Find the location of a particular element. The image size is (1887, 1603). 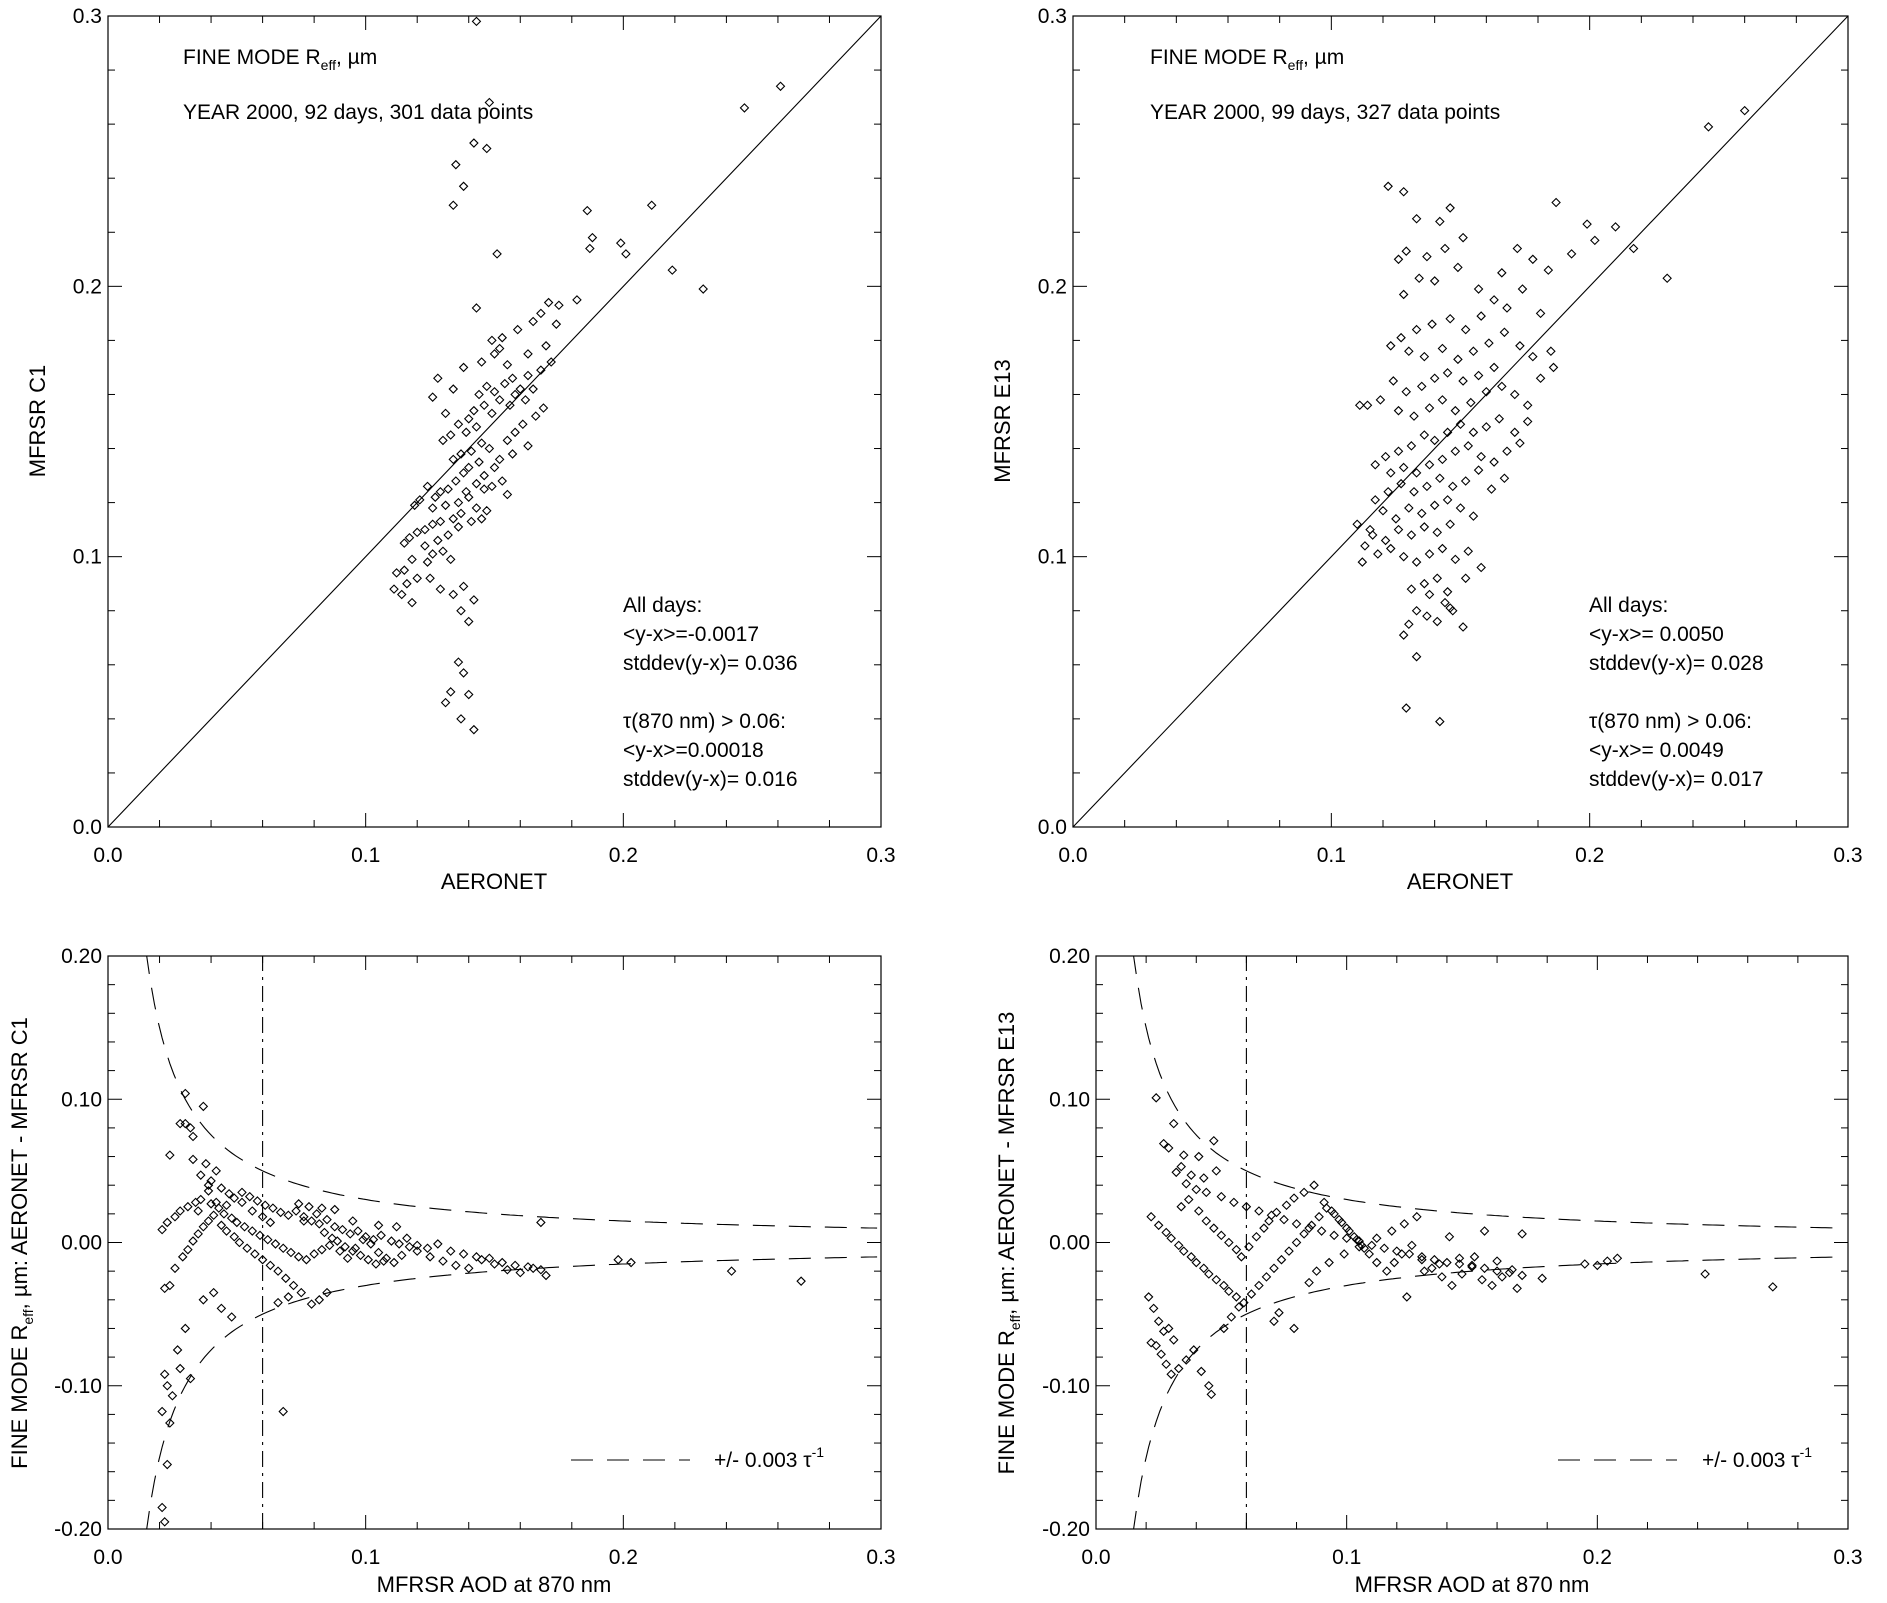

plot-frame is located at coordinates (1472, 1242).